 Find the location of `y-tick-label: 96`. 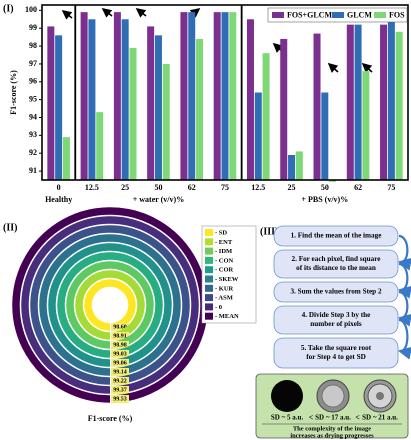

y-tick-label: 96 is located at coordinates (33, 81).